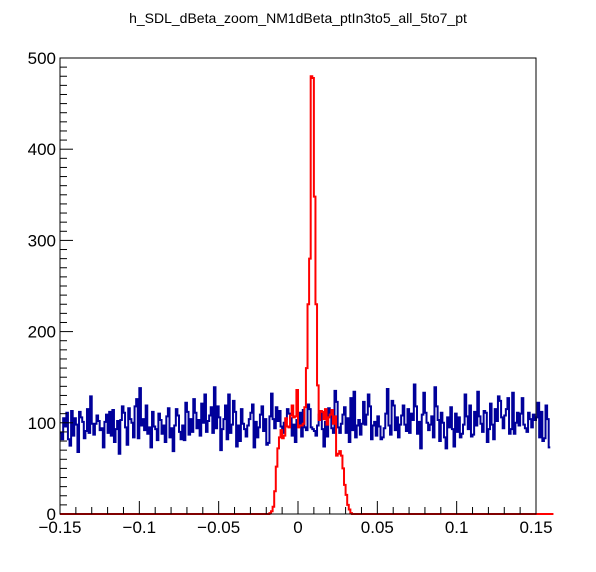 The width and height of the screenshot is (596, 572). Describe the element at coordinates (297, 527) in the screenshot. I see `x-tick-label: 0` at that location.